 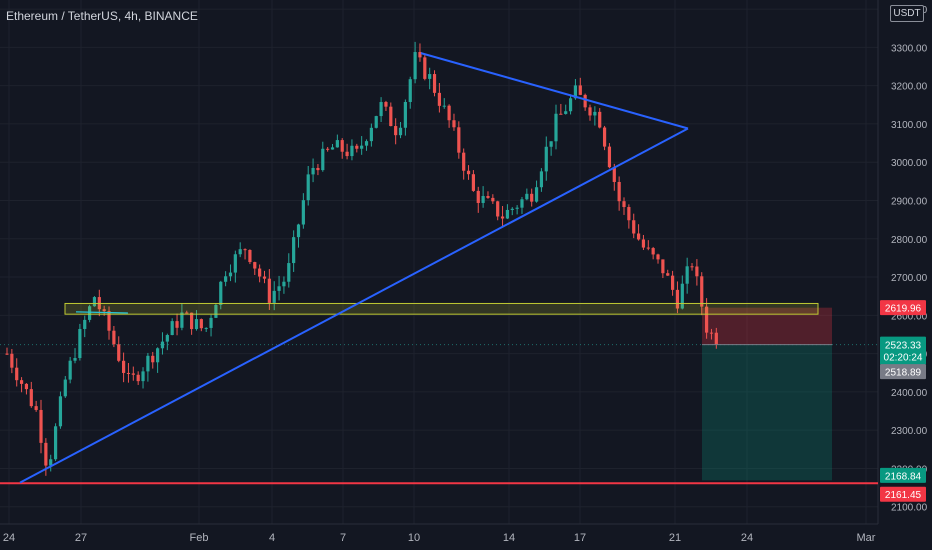 I want to click on time-axis: 24 27 Feb 4 7 10 14 17 21 24 Mar, so click(x=439, y=538).